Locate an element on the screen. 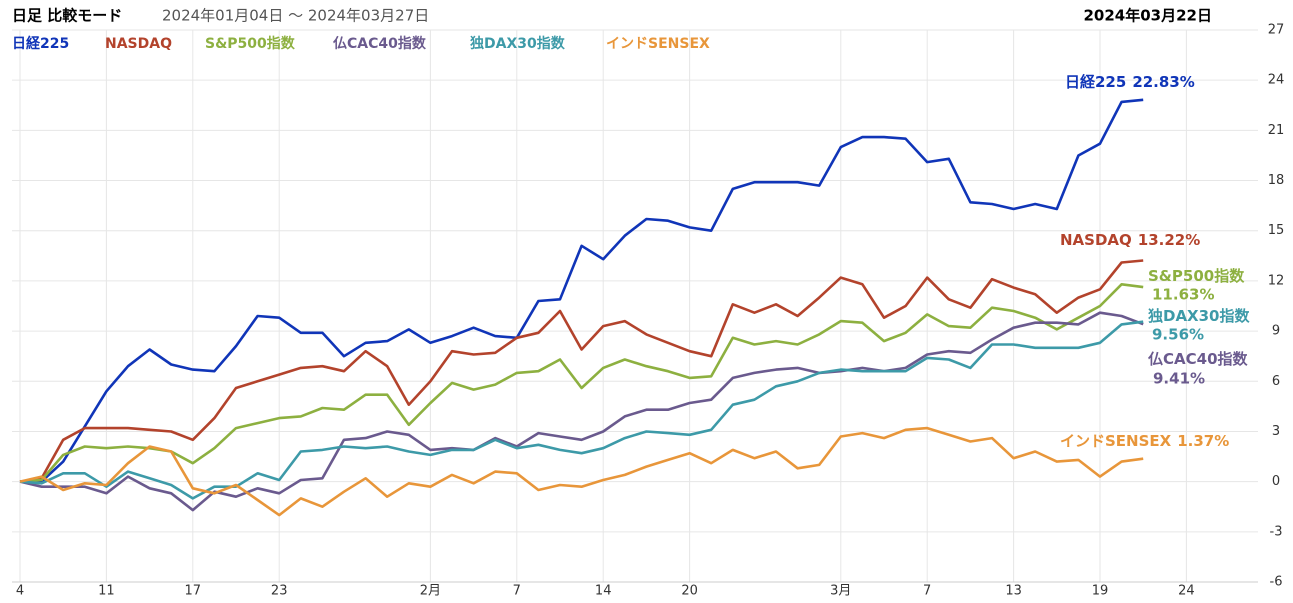 This screenshot has height=603, width=1293. x-tick-label: 13 is located at coordinates (1013, 591).